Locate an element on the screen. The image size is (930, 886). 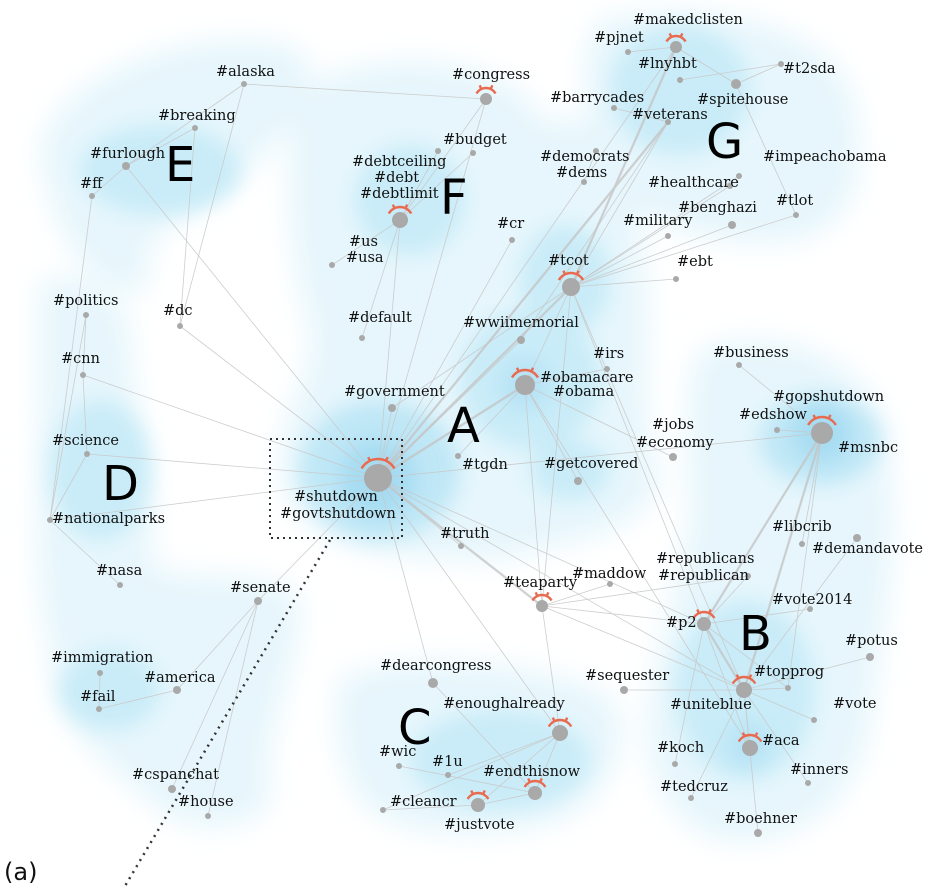
label-govtshutdown: #govtshutdown is located at coordinates (338, 514).